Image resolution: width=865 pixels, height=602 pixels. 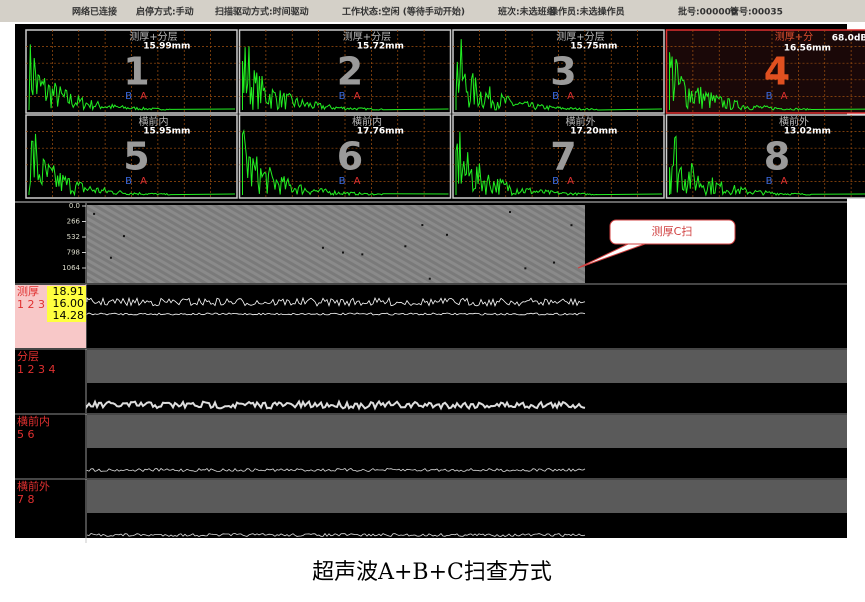 I want to click on strip-channels: 7 8, so click(x=26, y=499).